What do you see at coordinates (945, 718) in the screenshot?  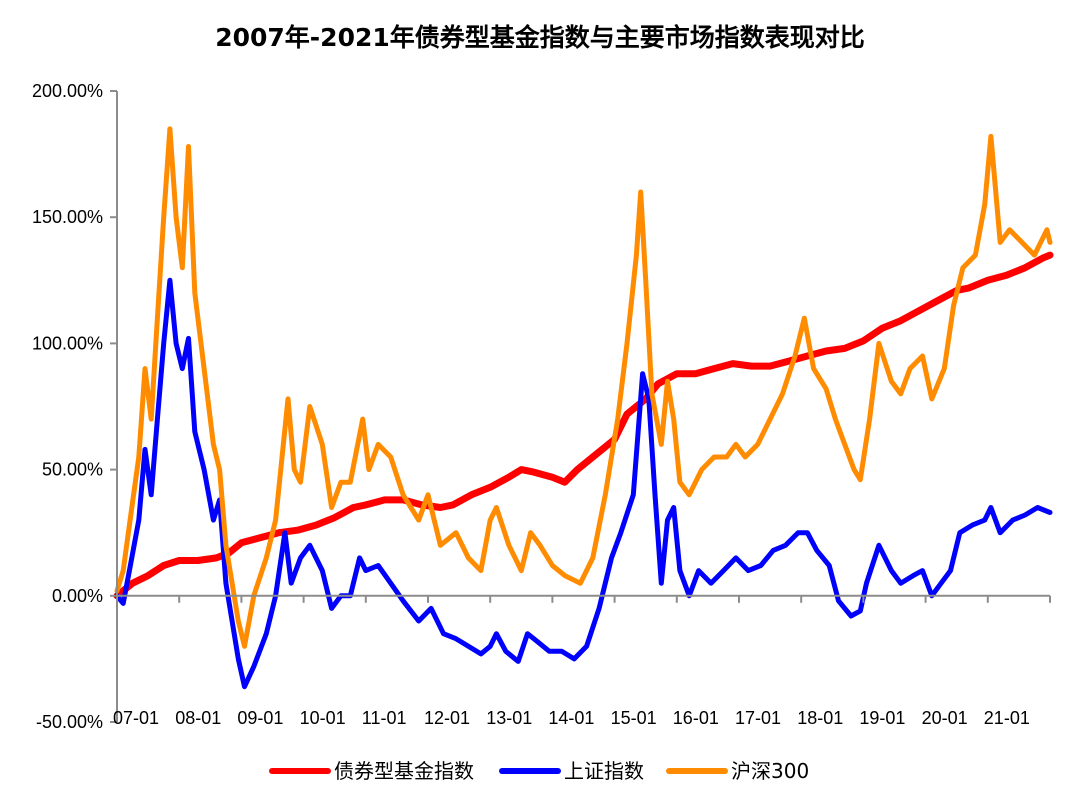 I see `x-tick-label: 20-01` at bounding box center [945, 718].